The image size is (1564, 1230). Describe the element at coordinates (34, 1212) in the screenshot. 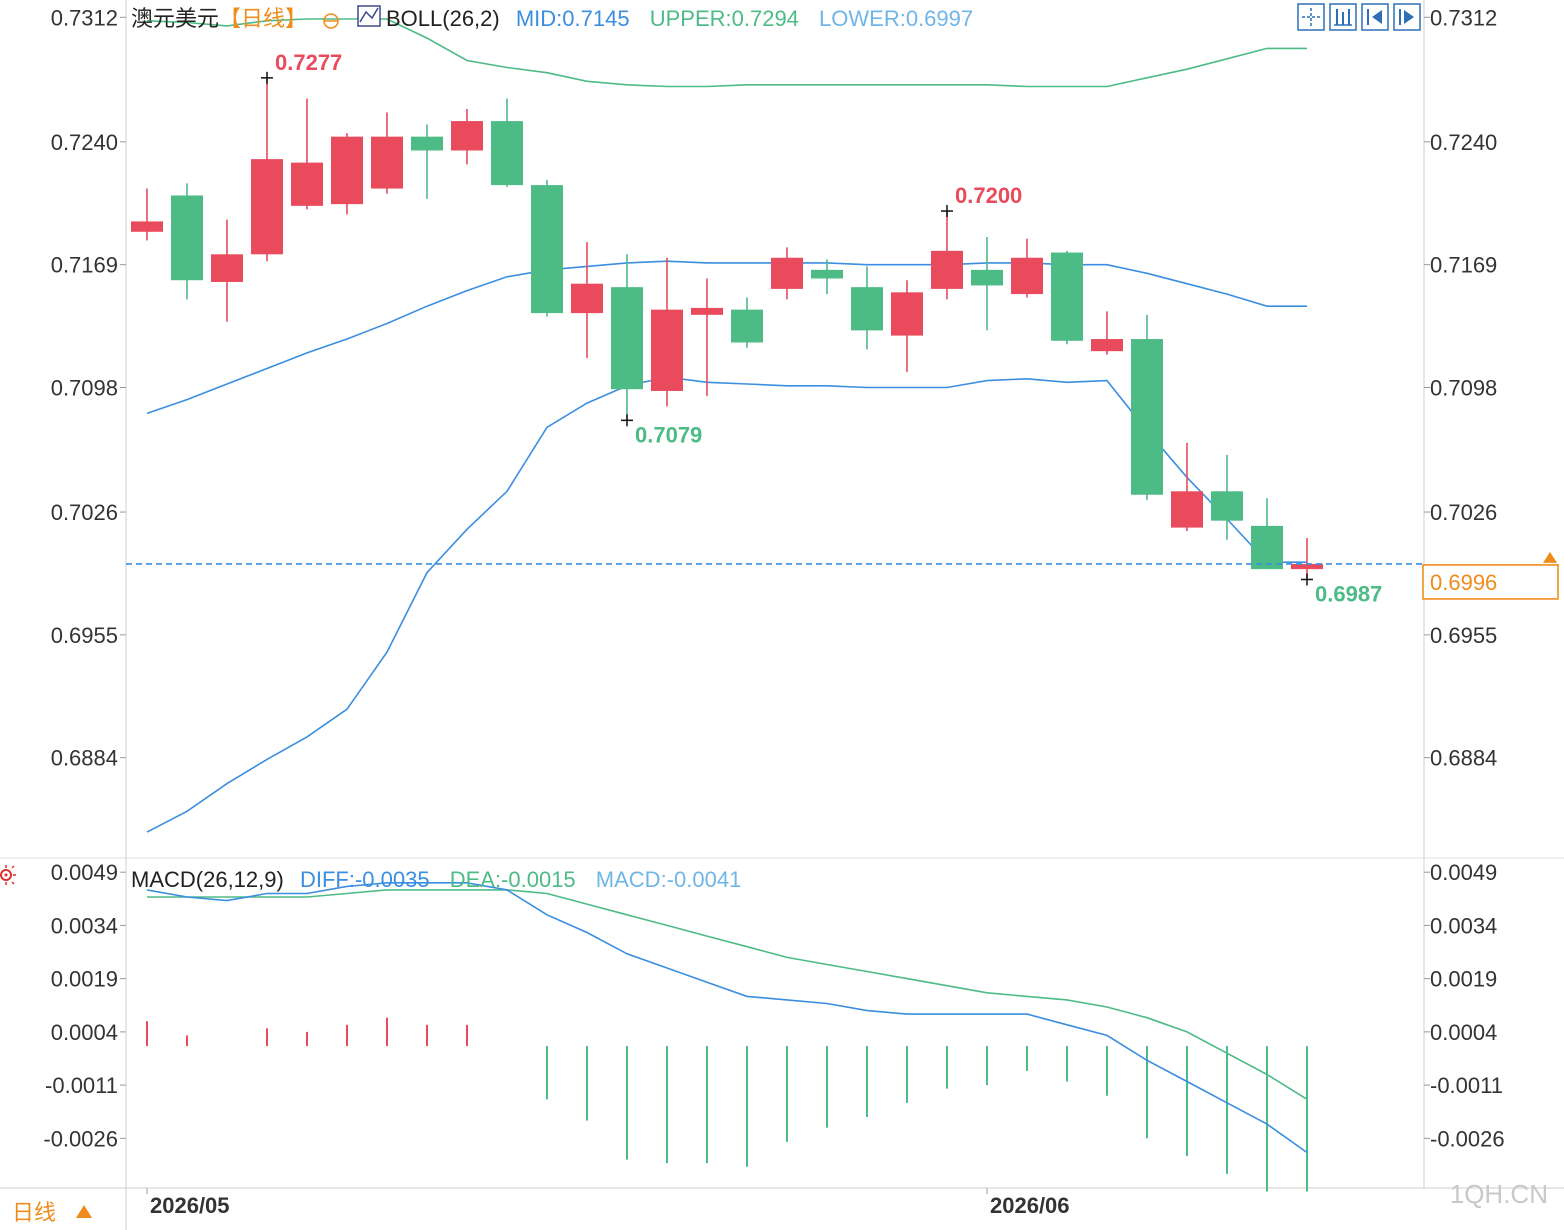

I see `svg-text: 日线` at that location.